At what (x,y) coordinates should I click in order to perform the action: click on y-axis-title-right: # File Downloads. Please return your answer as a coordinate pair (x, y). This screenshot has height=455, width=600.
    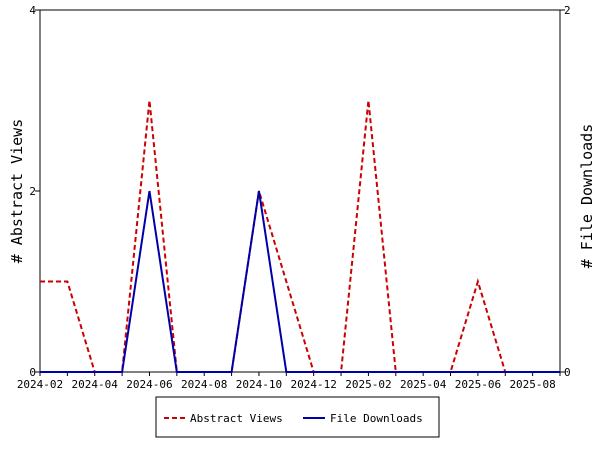
    Looking at the image, I should click on (587, 196).